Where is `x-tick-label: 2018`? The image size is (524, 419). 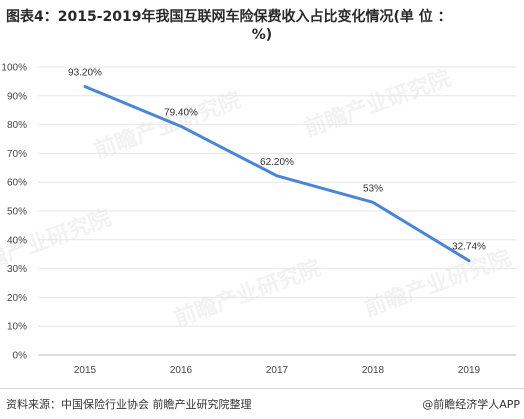
x-tick-label: 2018 is located at coordinates (373, 370).